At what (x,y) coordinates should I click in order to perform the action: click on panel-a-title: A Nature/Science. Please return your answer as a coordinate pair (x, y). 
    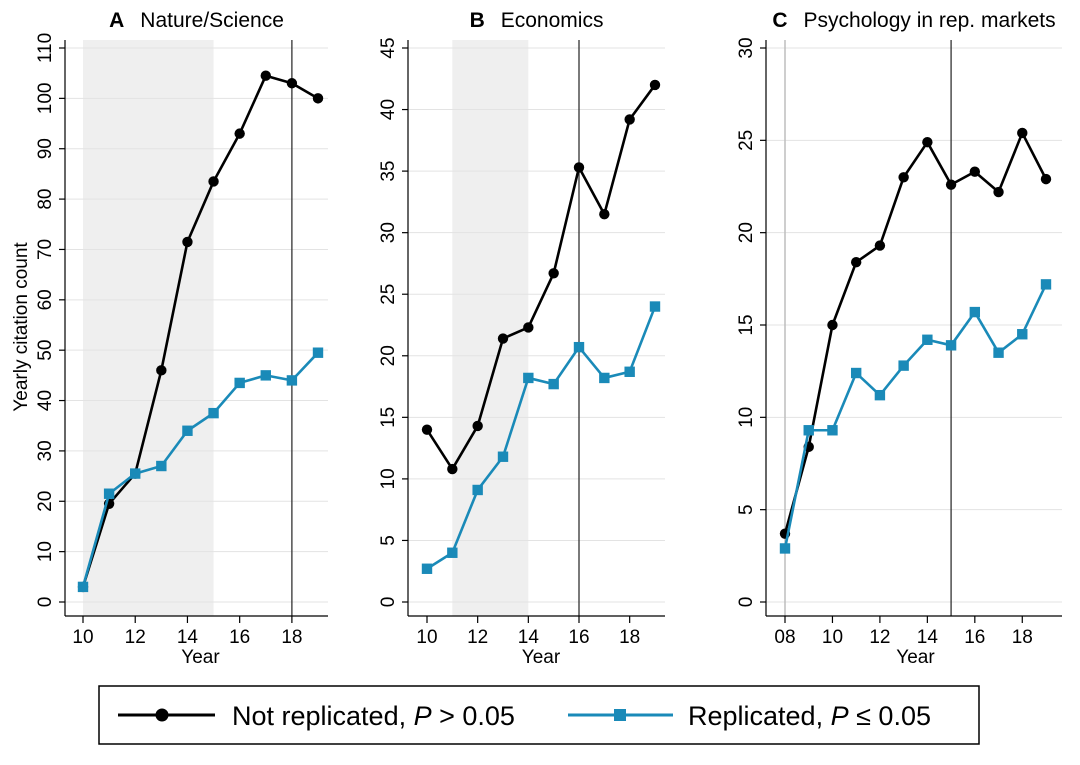
    Looking at the image, I should click on (196, 20).